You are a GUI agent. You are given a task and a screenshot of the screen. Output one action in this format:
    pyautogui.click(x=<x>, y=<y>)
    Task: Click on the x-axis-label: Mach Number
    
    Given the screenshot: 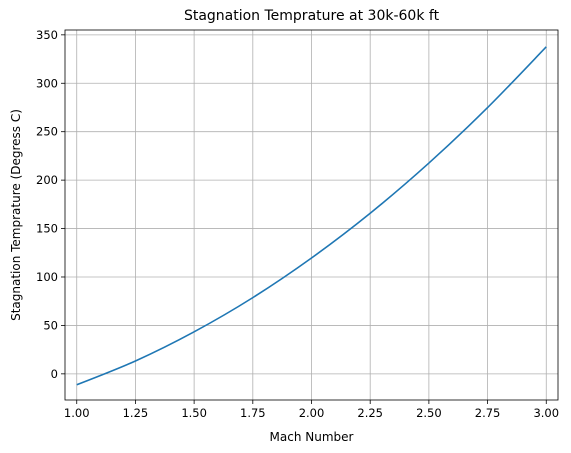 What is the action you would take?
    pyautogui.click(x=312, y=437)
    